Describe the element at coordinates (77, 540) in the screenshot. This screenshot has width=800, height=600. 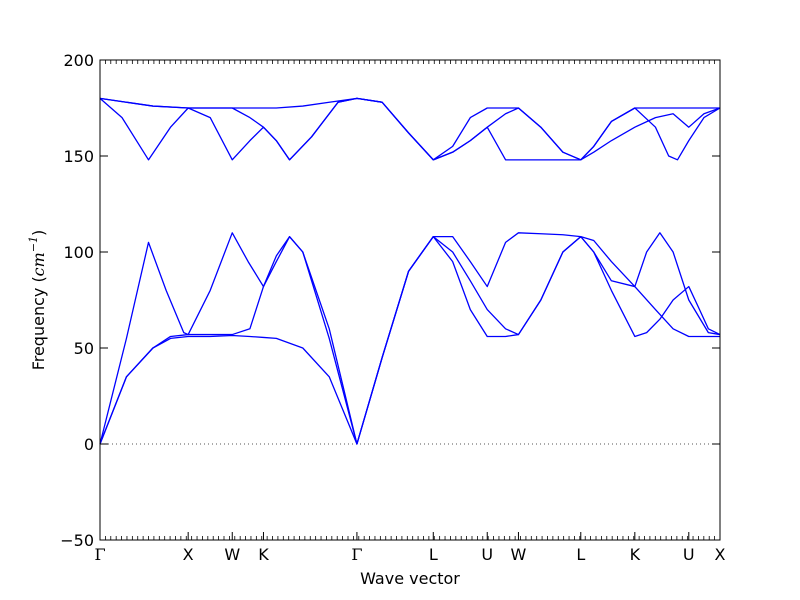
I see `y-tick-label: −50` at that location.